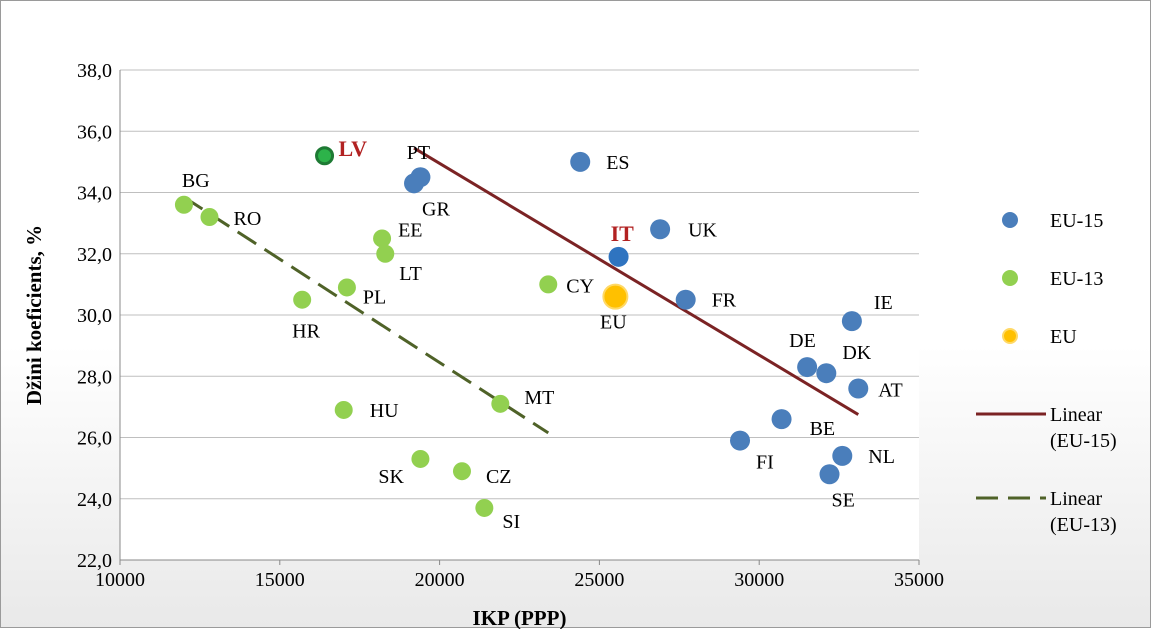 This screenshot has height=629, width=1151. I want to click on point-mt, so click(500, 403).